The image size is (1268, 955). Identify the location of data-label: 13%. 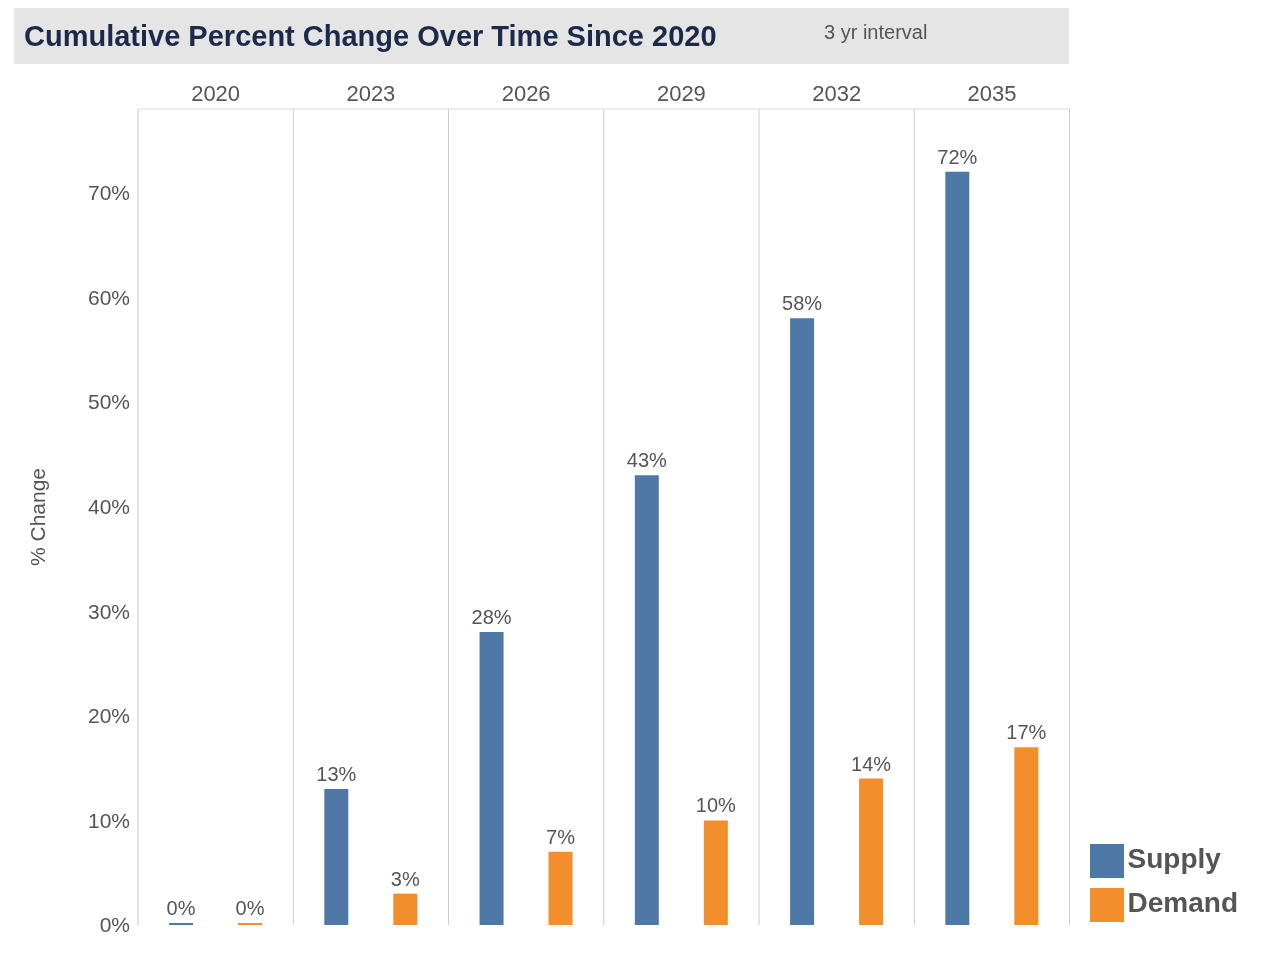
(336, 774).